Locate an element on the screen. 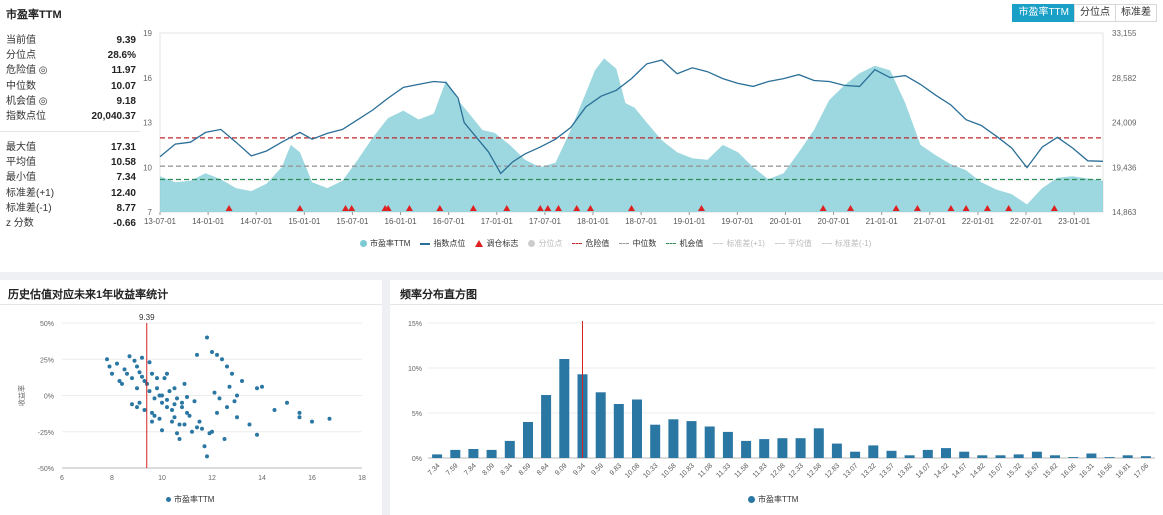  x-tick-label: 9.83 is located at coordinates (616, 469).